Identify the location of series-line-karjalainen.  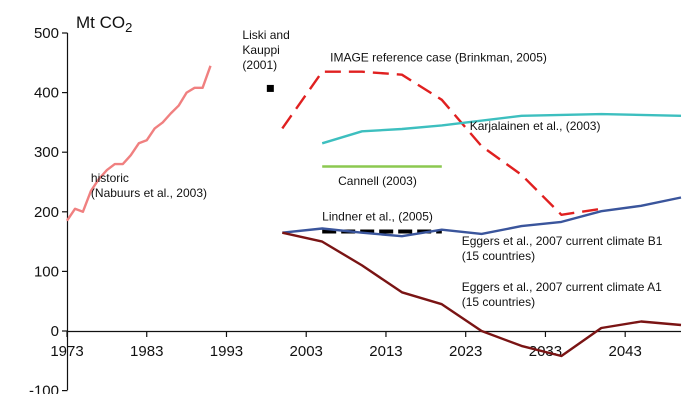
(501, 128).